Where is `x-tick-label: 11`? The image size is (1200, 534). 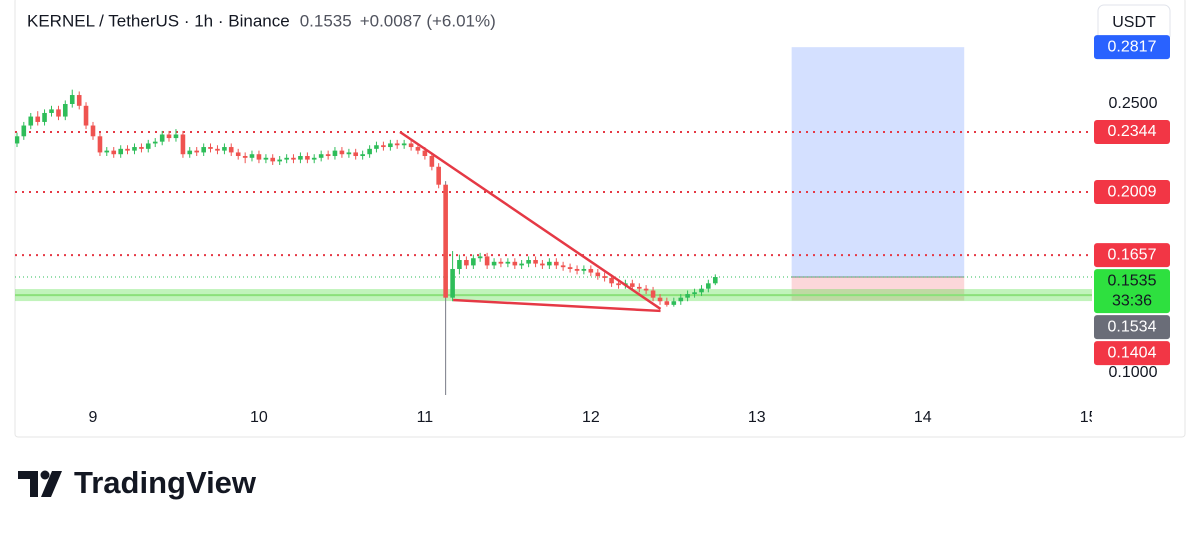 x-tick-label: 11 is located at coordinates (425, 417).